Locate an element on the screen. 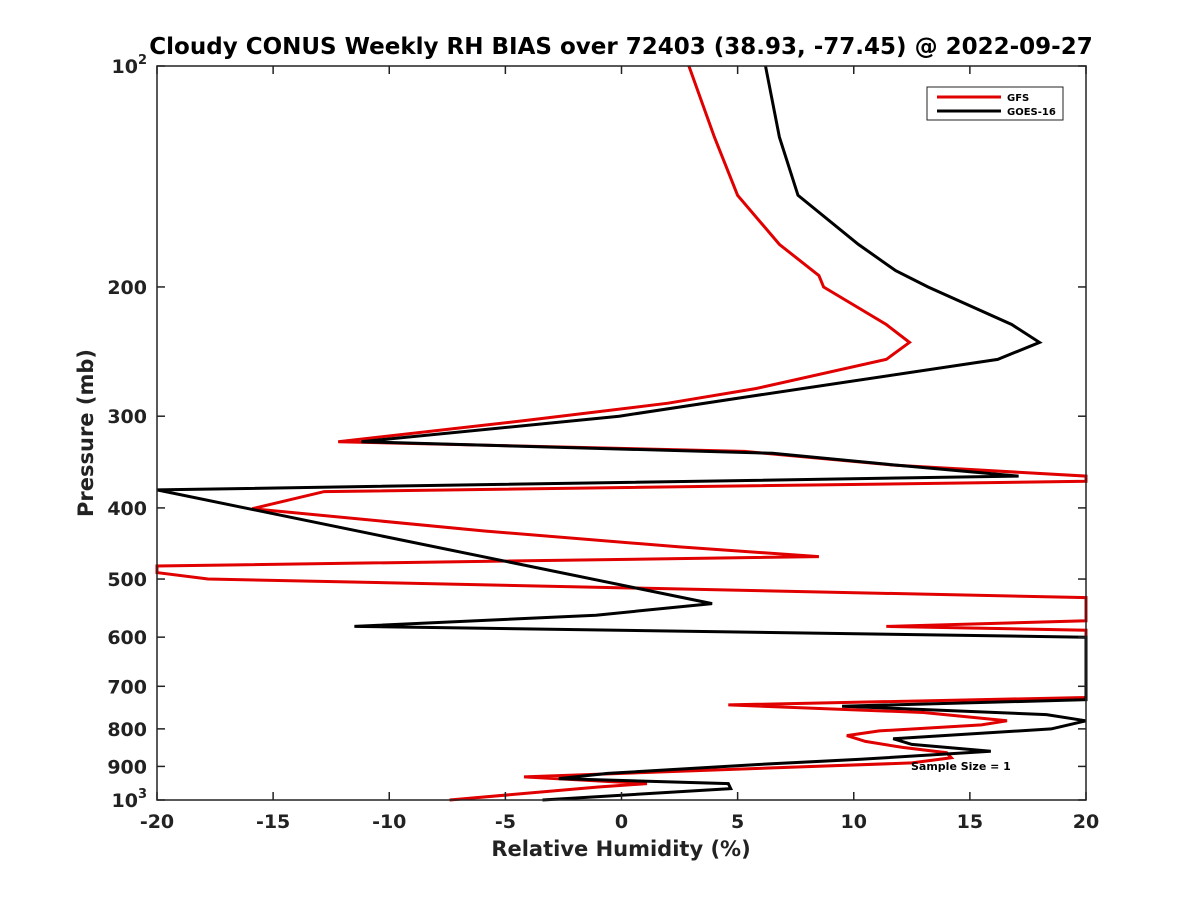 The height and width of the screenshot is (900, 1200). y-tick-label: 800 is located at coordinates (127, 730).